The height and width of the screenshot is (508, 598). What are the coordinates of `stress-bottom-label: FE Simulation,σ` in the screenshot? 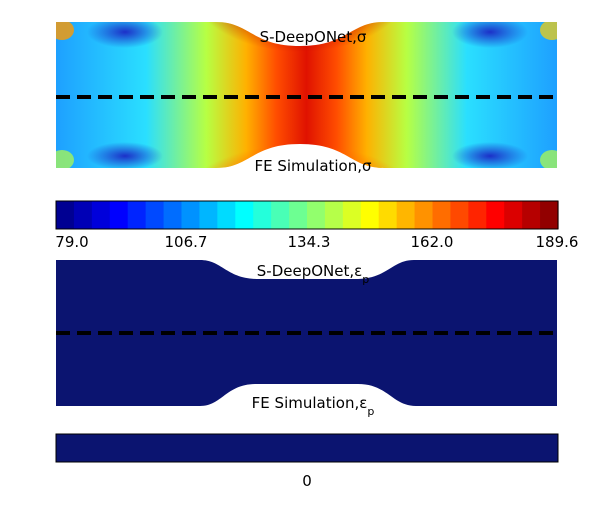 It's located at (313, 166).